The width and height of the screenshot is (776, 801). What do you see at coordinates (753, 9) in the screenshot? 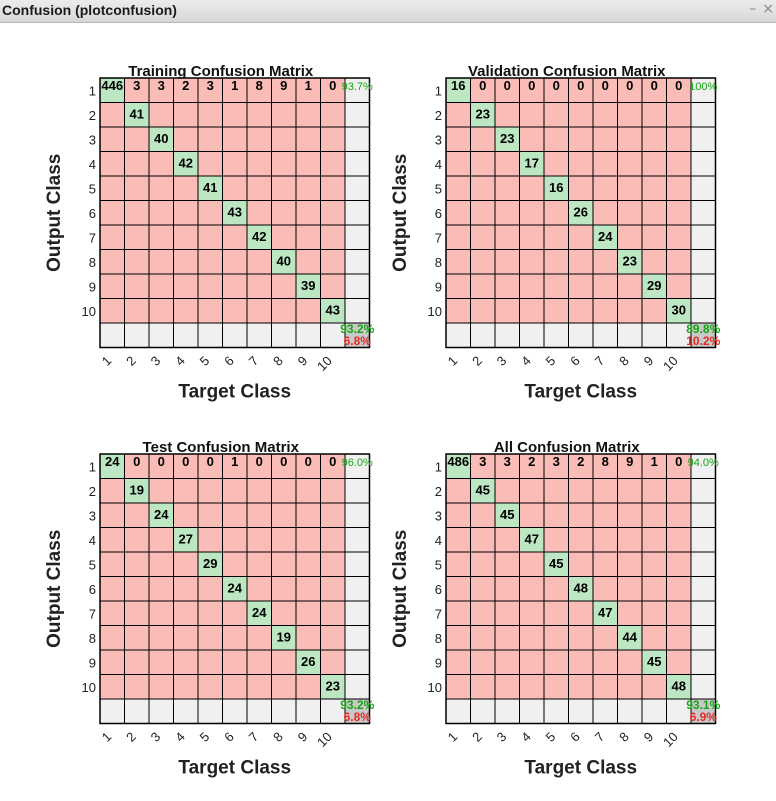
I see `minimize-button: –` at bounding box center [753, 9].